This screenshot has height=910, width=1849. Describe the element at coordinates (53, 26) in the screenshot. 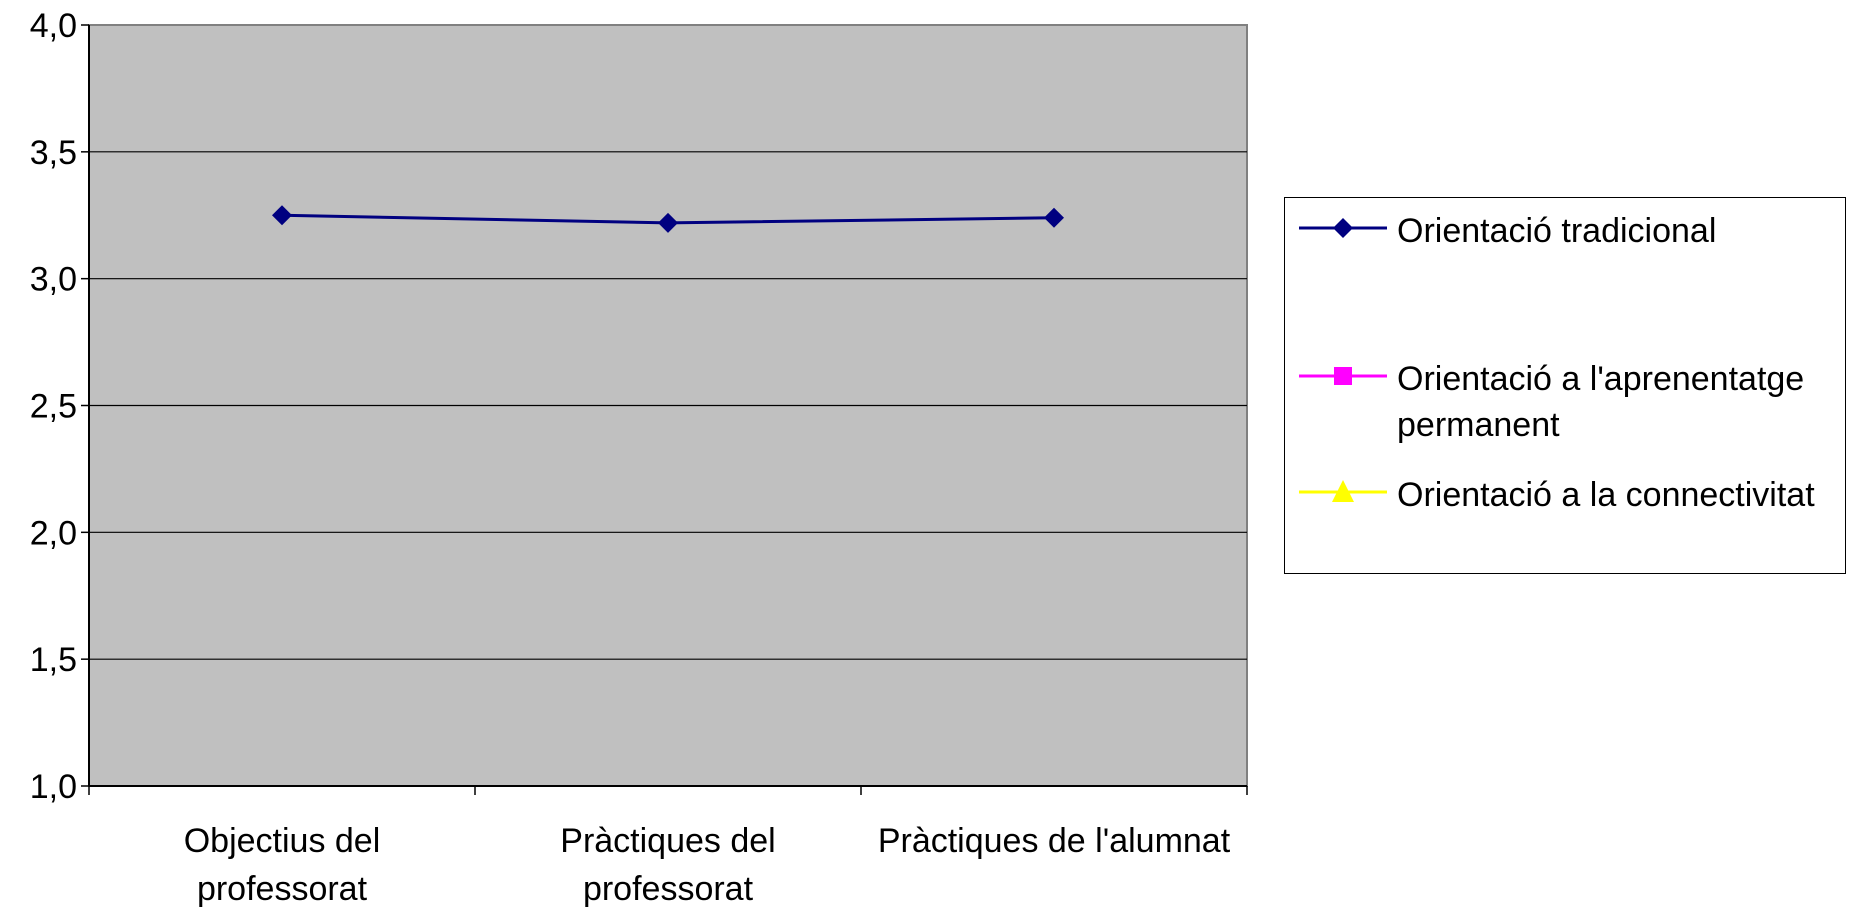

I see `y-tick-label: 4,0` at that location.